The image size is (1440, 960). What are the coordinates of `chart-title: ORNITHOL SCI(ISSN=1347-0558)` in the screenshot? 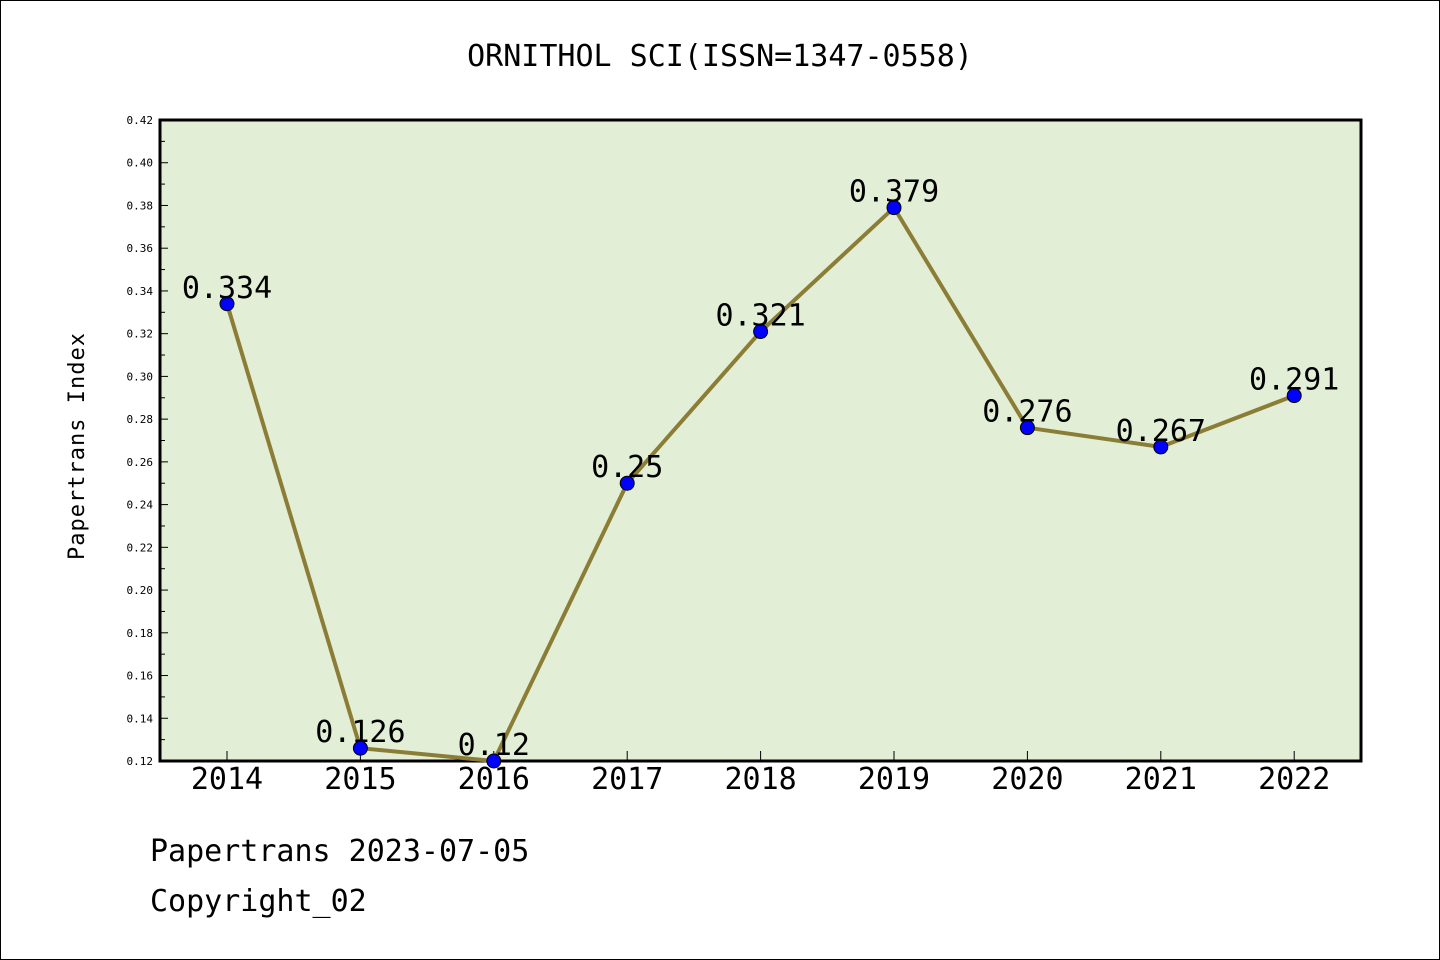 It's located at (720, 56).